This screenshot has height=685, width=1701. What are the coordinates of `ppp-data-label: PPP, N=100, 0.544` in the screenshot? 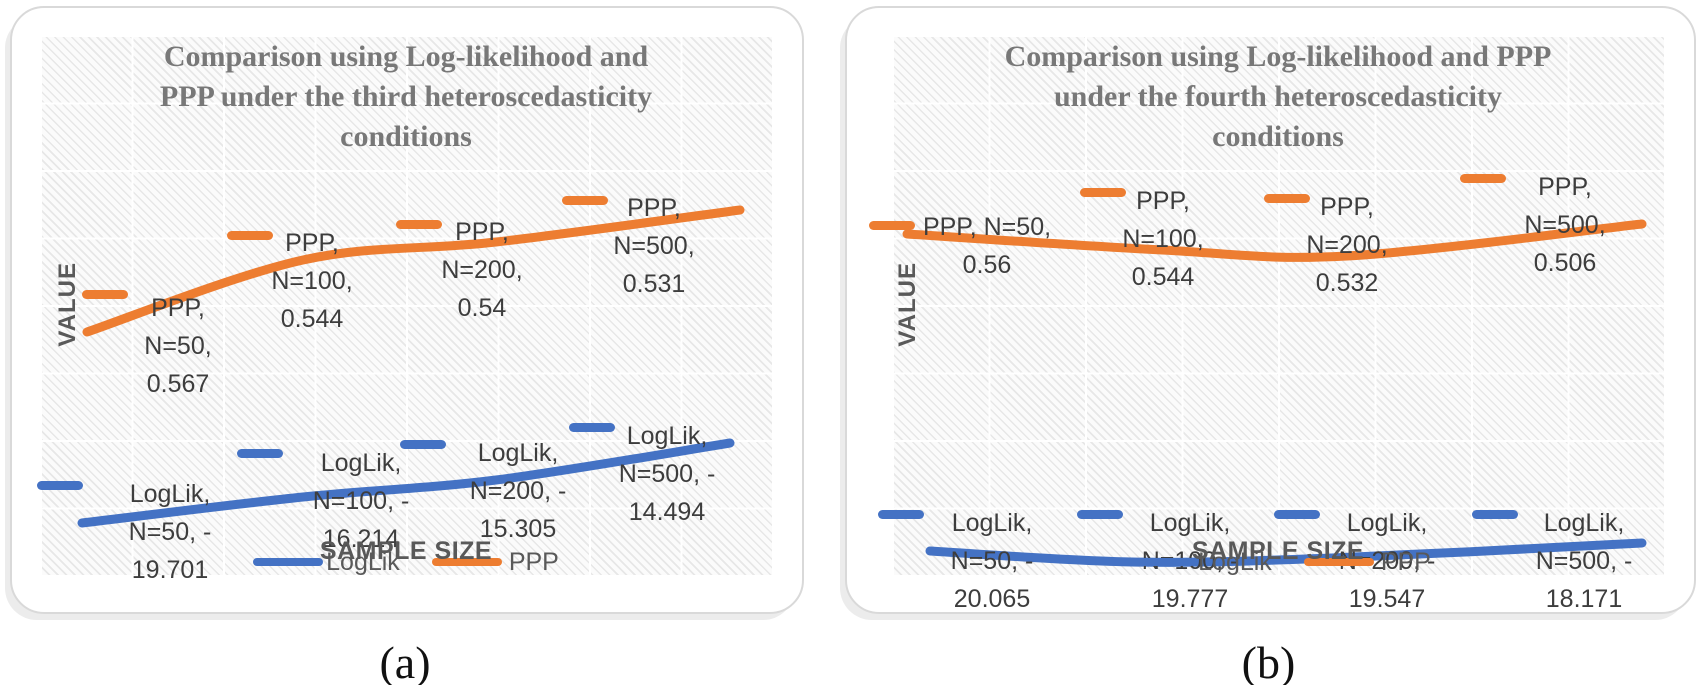 It's located at (1163, 239).